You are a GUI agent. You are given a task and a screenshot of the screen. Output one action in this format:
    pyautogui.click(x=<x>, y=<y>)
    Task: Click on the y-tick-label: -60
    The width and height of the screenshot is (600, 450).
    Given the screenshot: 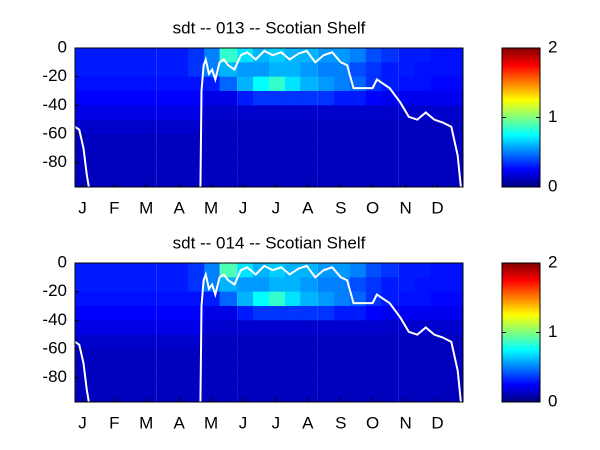 What is the action you would take?
    pyautogui.click(x=54, y=132)
    